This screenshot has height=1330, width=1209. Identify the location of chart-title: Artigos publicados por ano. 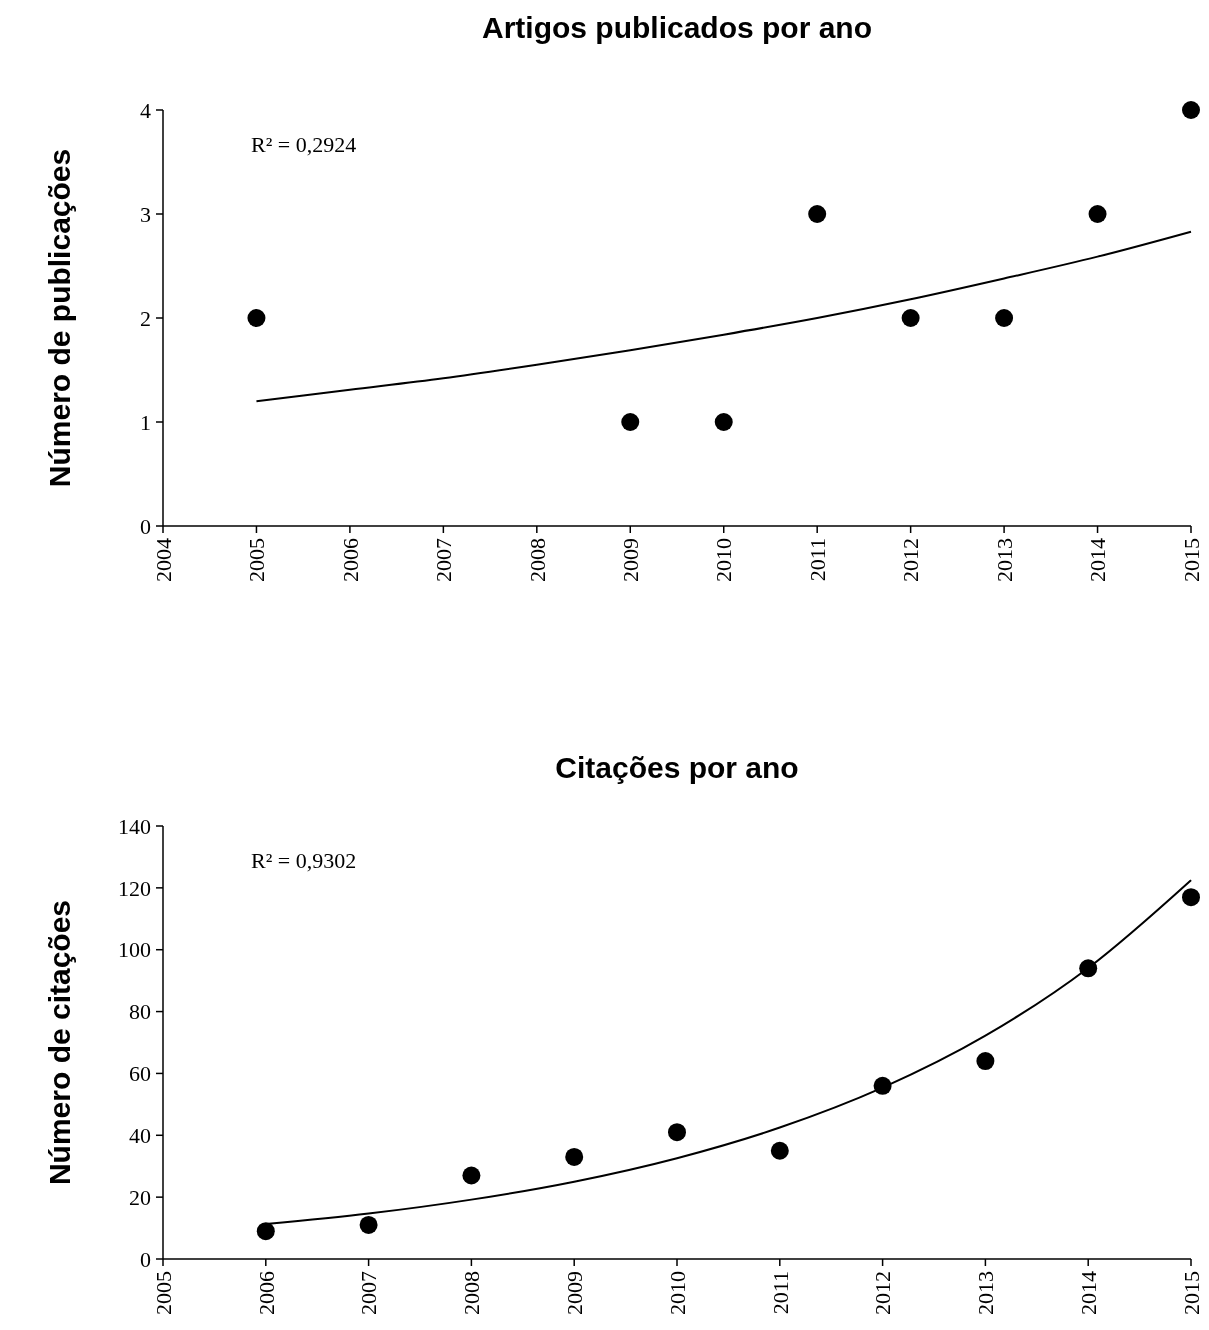
(677, 27).